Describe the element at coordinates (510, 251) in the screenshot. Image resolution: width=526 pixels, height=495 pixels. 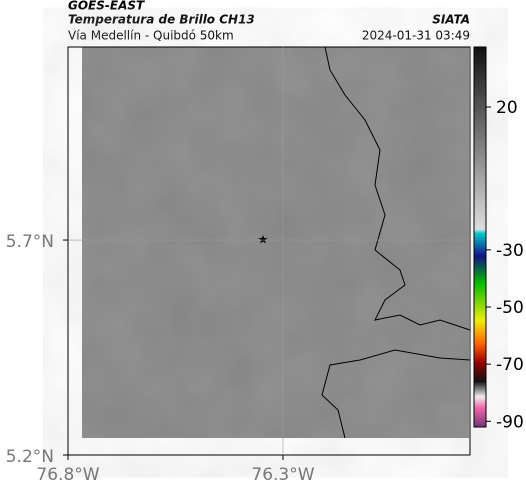
I see `colorbar-tick-label: -30` at that location.